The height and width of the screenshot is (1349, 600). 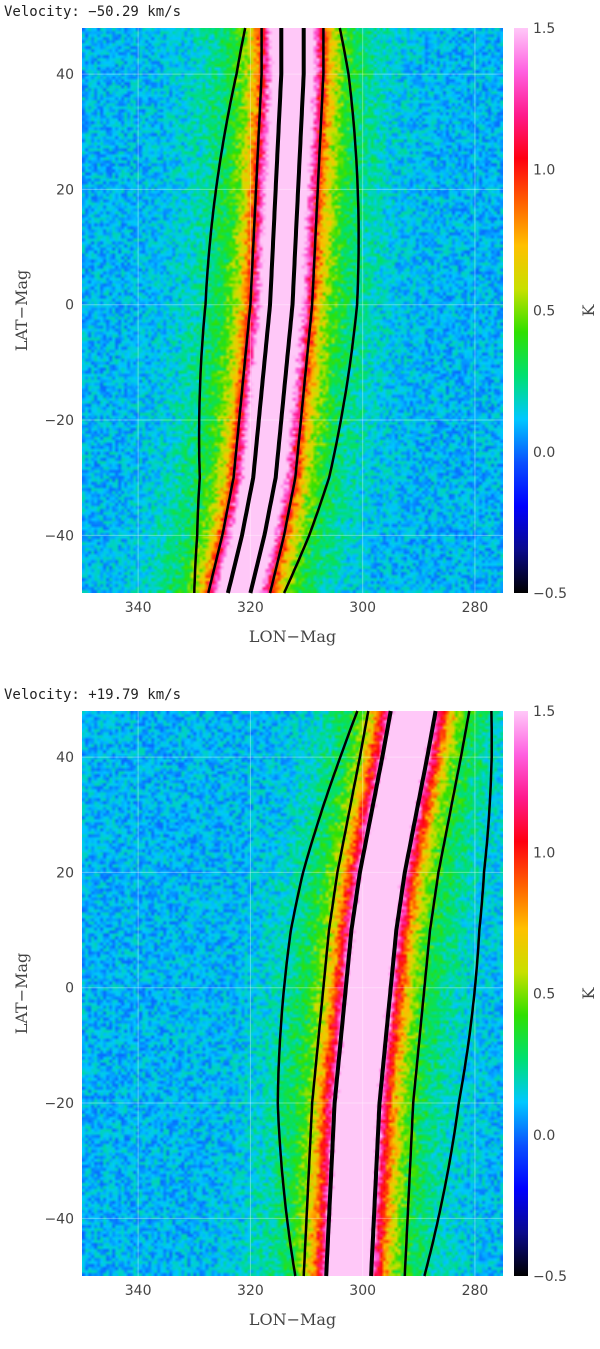 I want to click on chart-title: Velocity: −50.29 km/s, so click(x=92, y=12).